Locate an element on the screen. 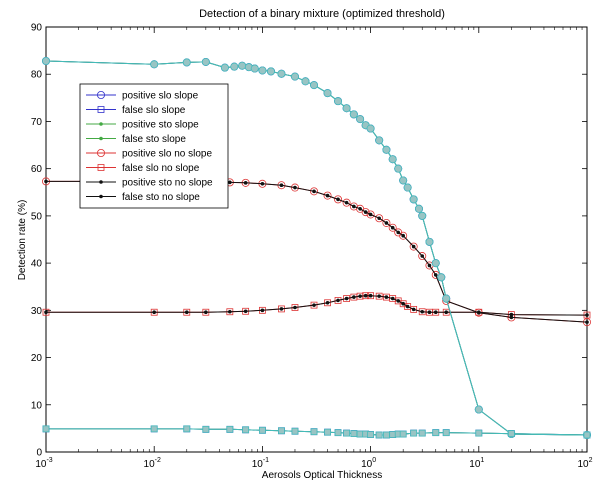 This screenshot has height=491, width=598. y-tick-label: 40 is located at coordinates (37, 264).